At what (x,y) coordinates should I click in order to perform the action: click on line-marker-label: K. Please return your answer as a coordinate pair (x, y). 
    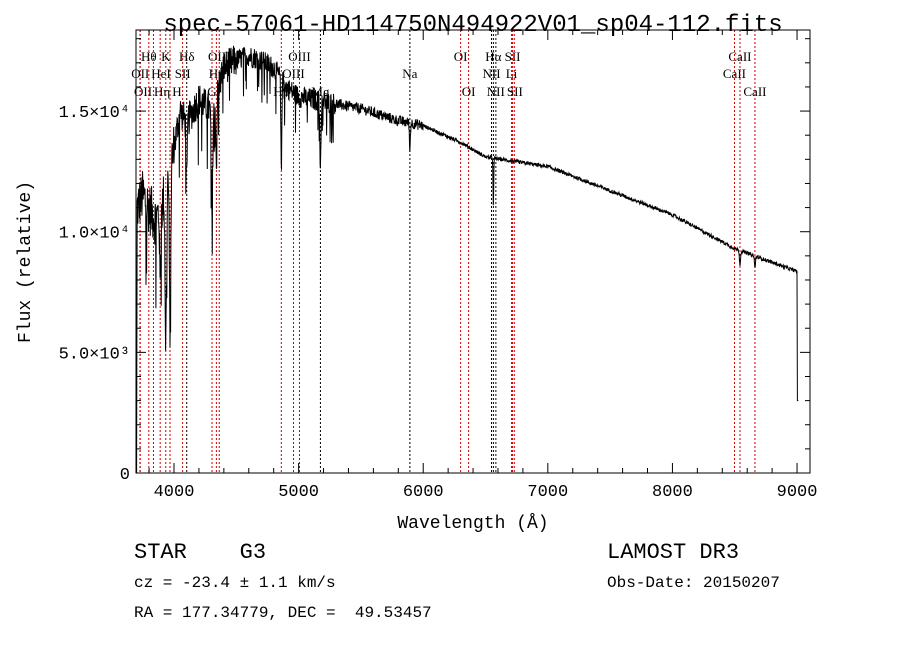
    Looking at the image, I should click on (166, 56).